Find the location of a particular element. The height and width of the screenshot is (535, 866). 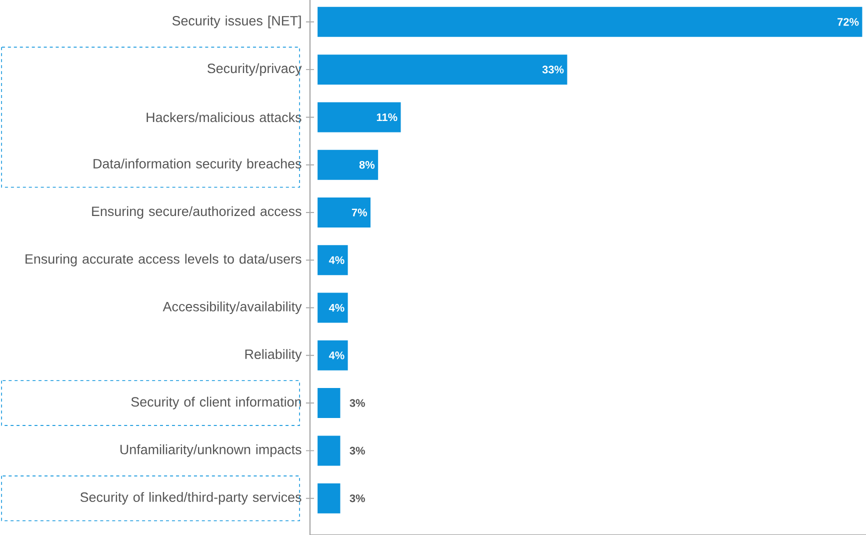

y-tick-label: Ensuring secure/authorized access is located at coordinates (197, 212).